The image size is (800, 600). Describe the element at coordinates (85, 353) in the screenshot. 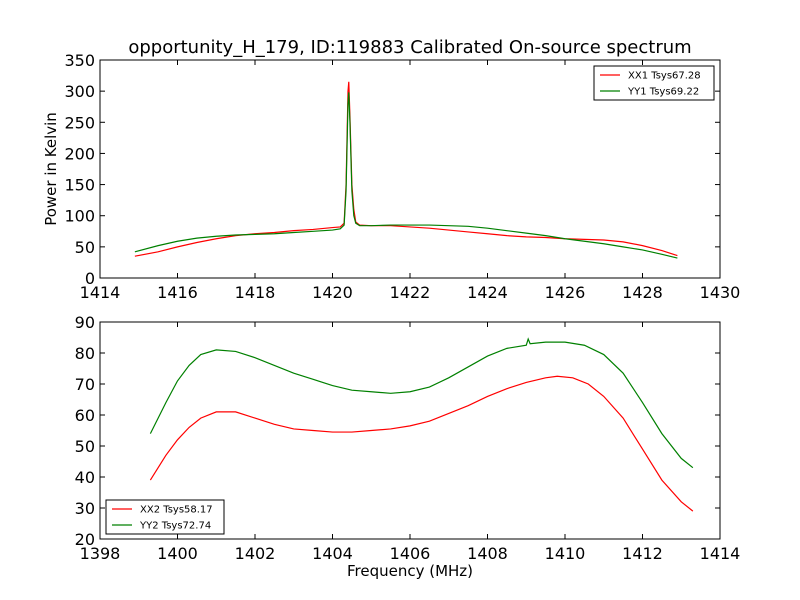

I see `y-tick-label: 80` at that location.